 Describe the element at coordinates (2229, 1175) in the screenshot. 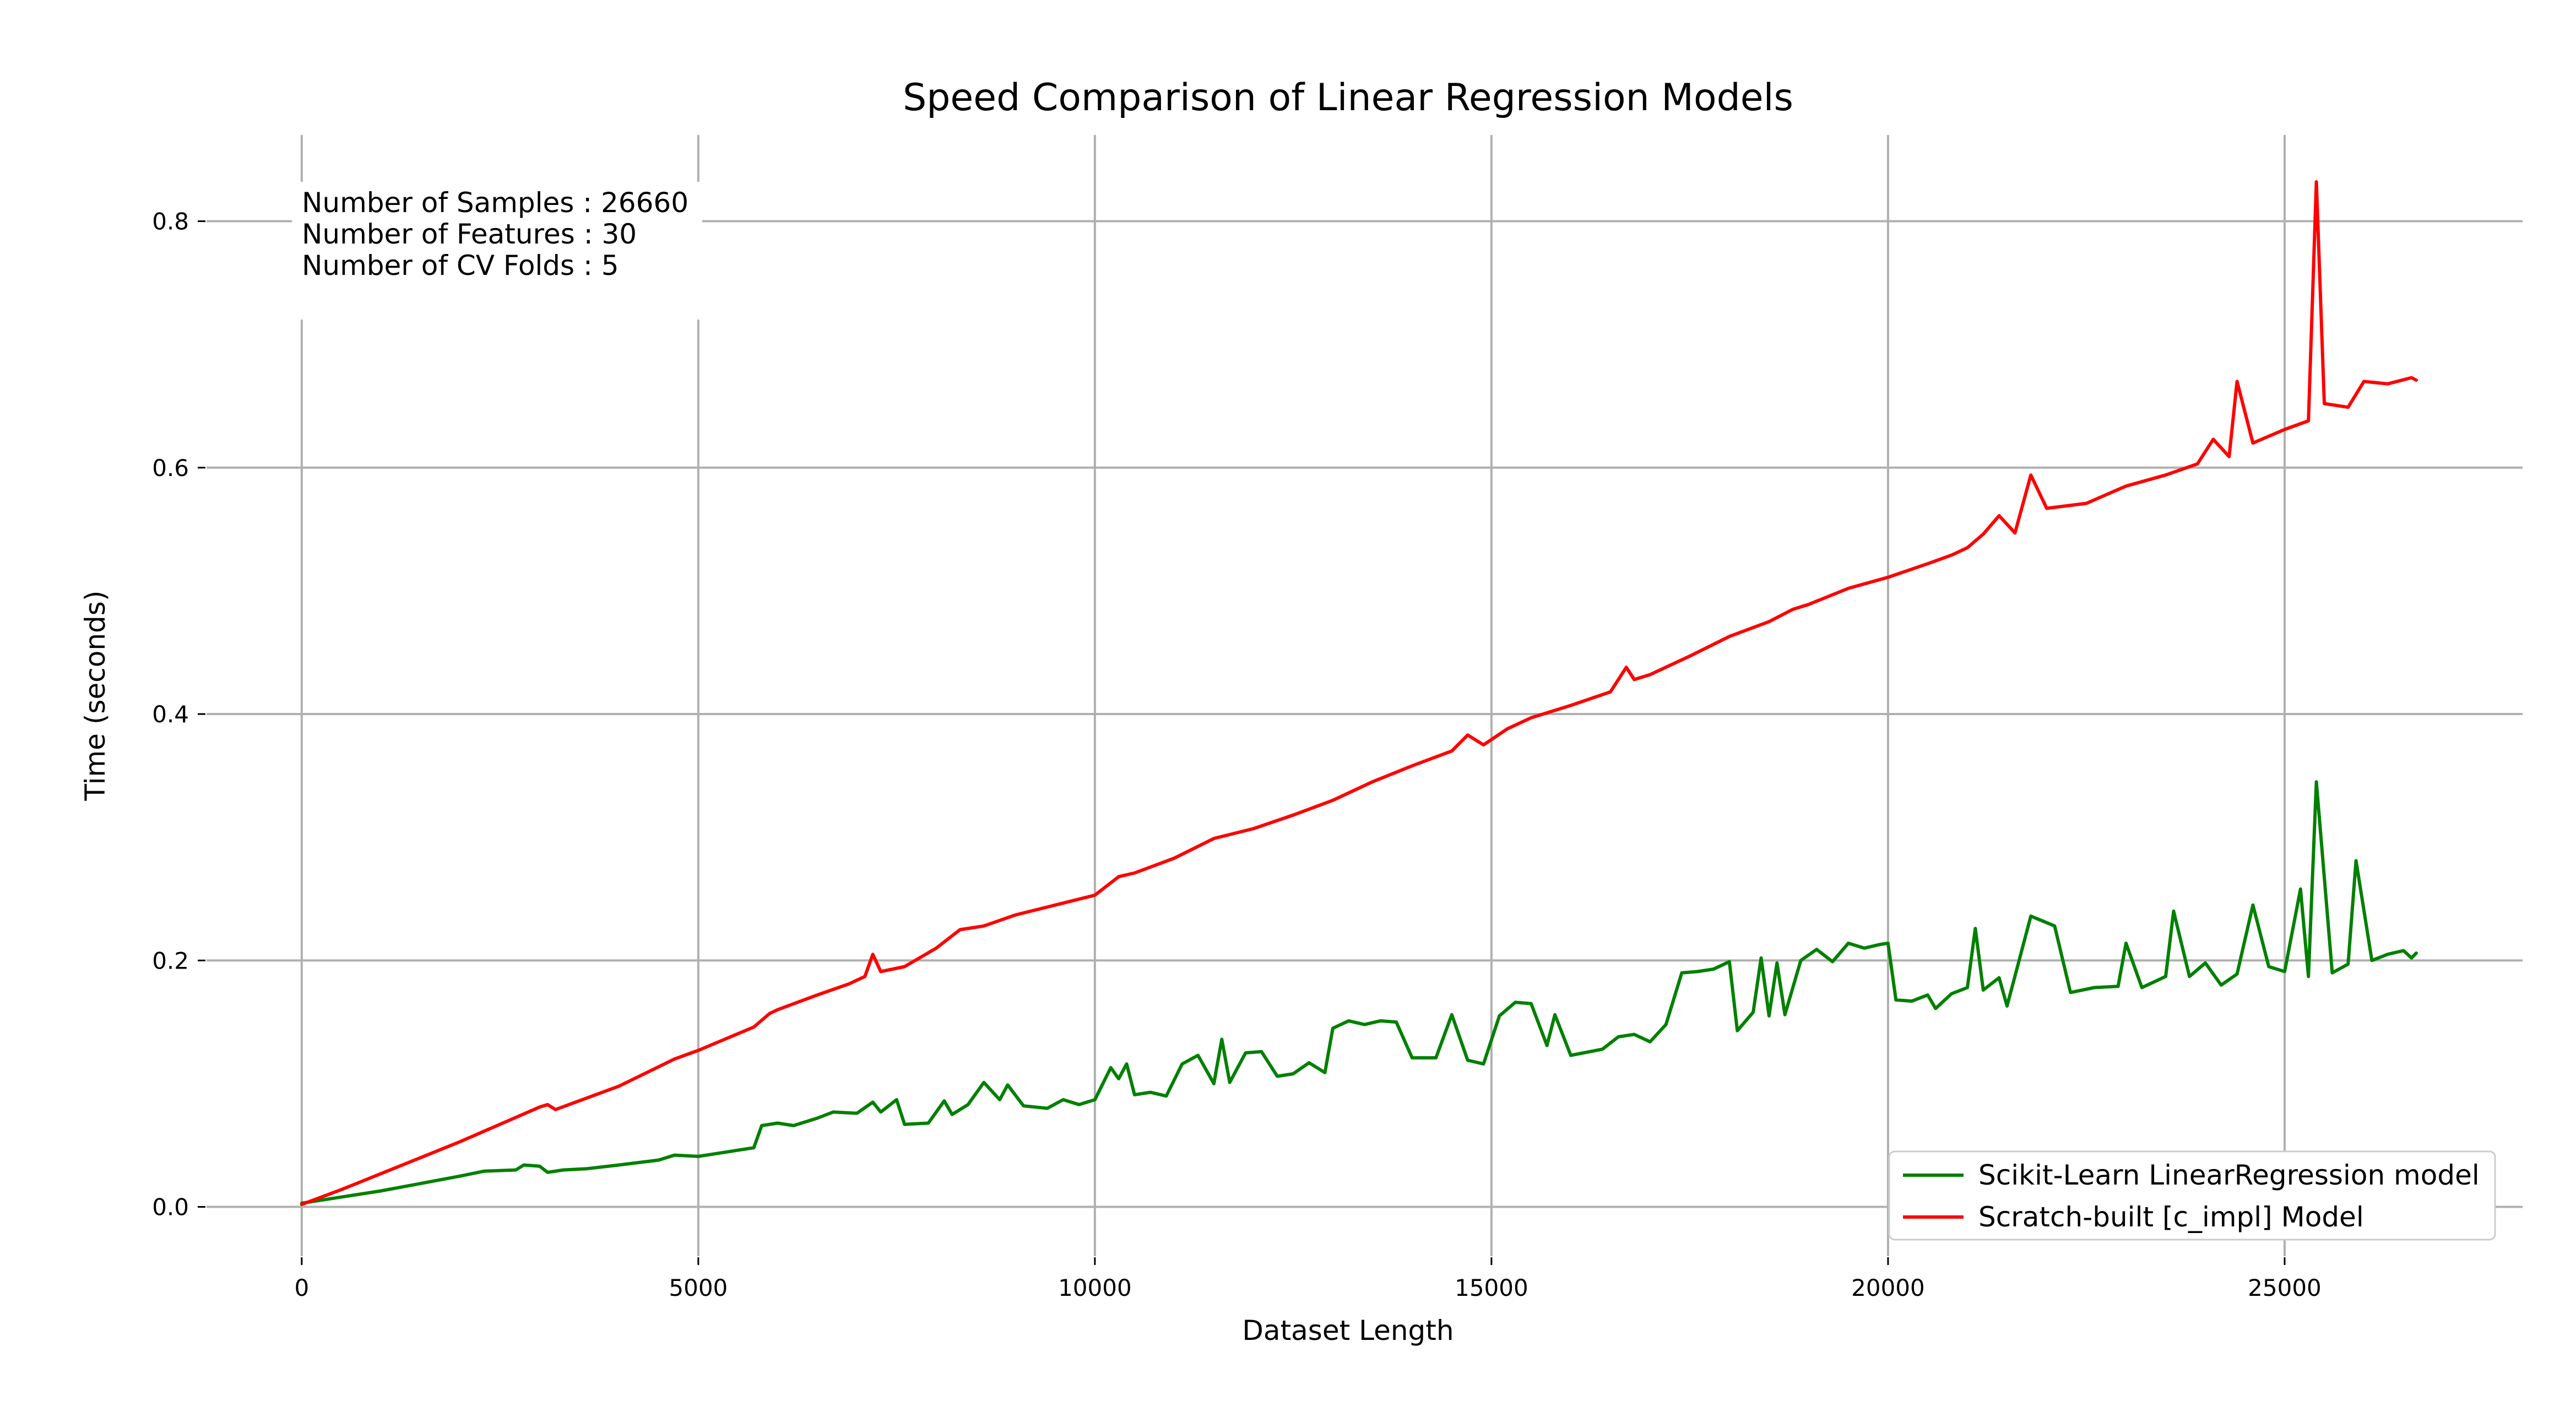

I see `legend-label-sklearn: Scikit-Learn LinearRegression model` at that location.